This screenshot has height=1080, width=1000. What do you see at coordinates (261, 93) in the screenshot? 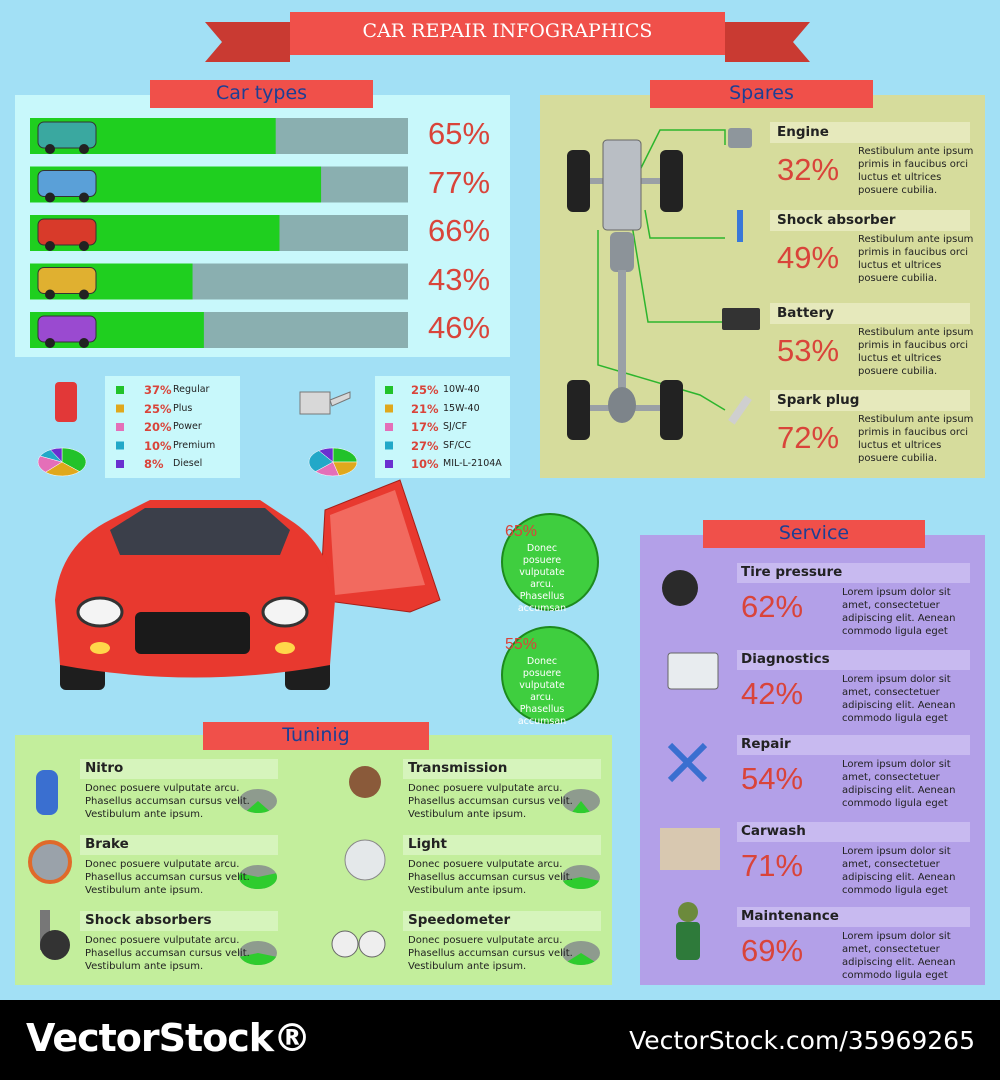
I see `heading: Car types` at bounding box center [261, 93].